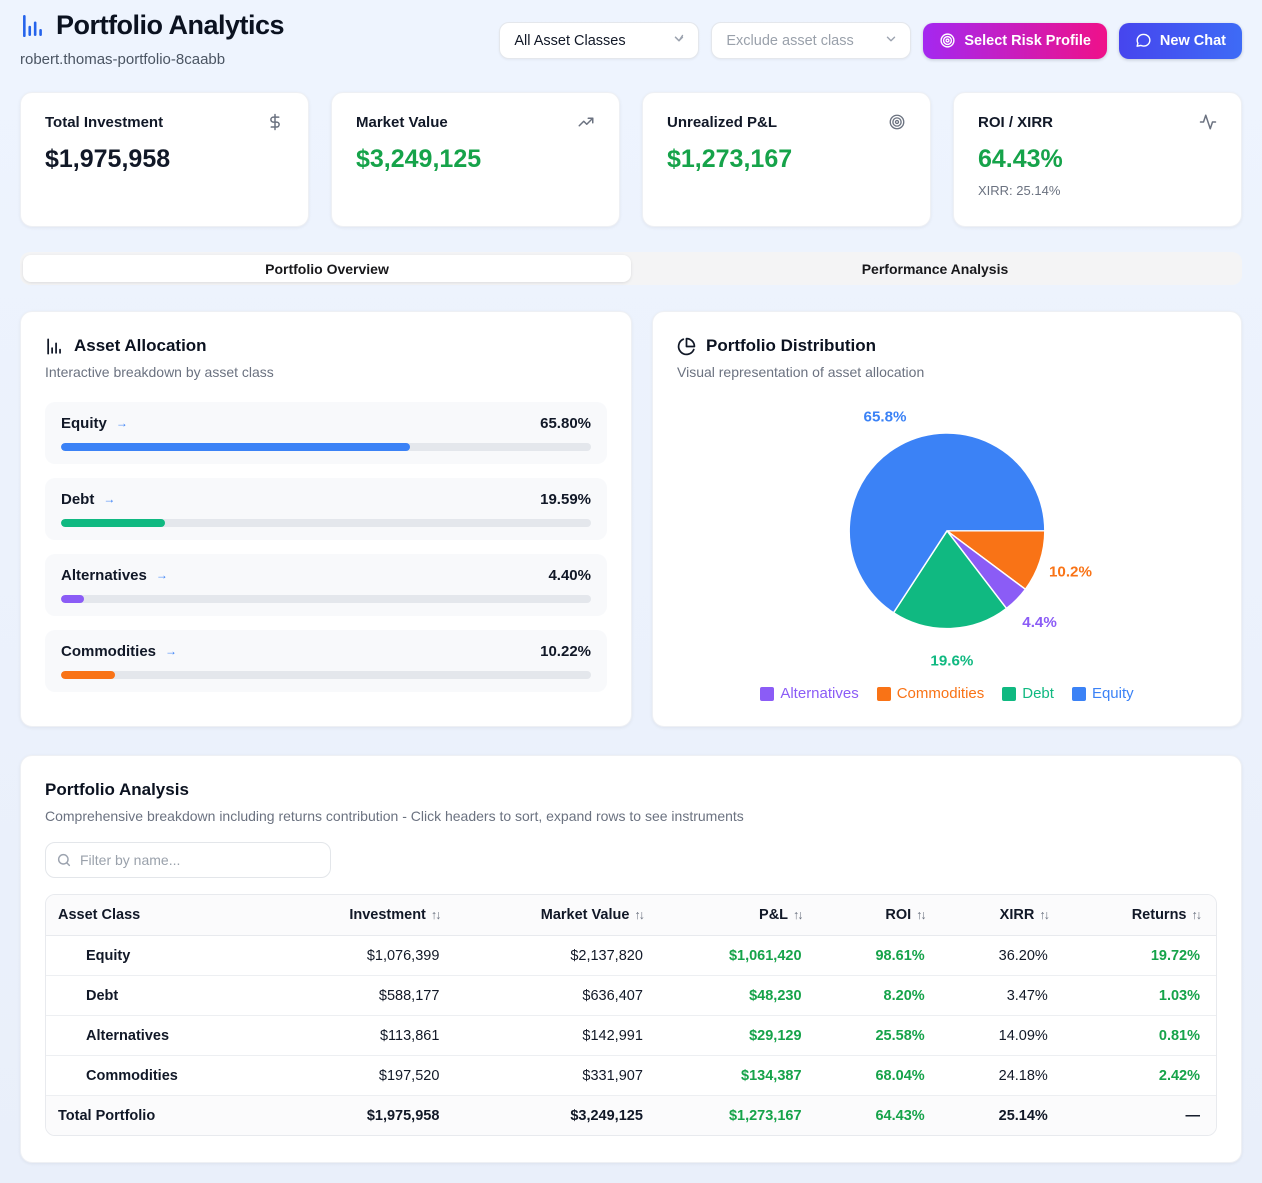 This screenshot has width=1262, height=1183. What do you see at coordinates (951, 661) in the screenshot?
I see `pie-label-debt: 19.6%` at bounding box center [951, 661].